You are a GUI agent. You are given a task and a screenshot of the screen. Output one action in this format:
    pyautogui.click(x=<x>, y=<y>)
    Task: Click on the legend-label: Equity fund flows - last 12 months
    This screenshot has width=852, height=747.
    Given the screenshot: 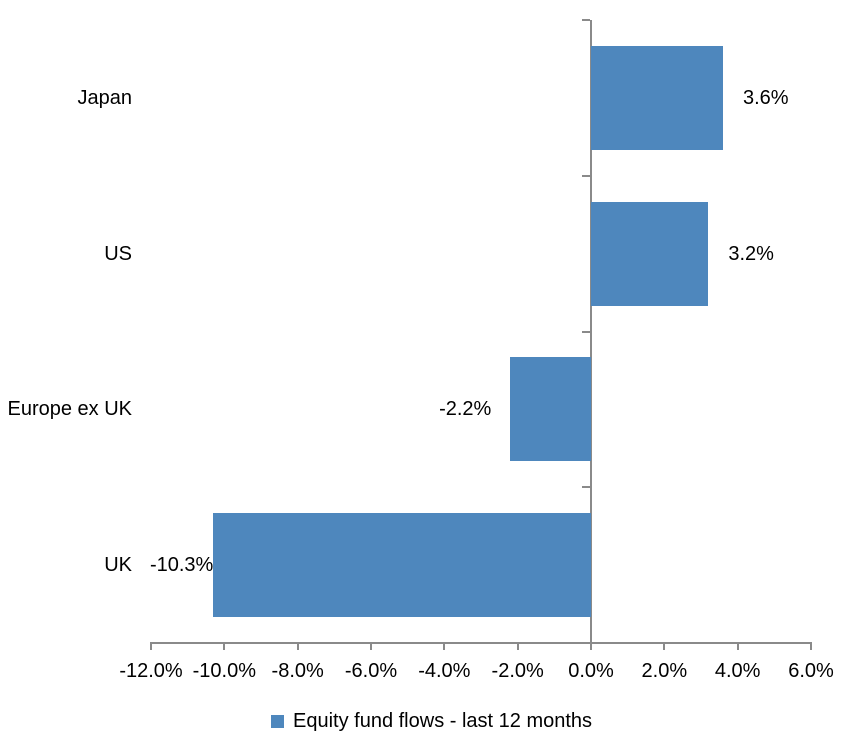 What is the action you would take?
    pyautogui.click(x=443, y=721)
    